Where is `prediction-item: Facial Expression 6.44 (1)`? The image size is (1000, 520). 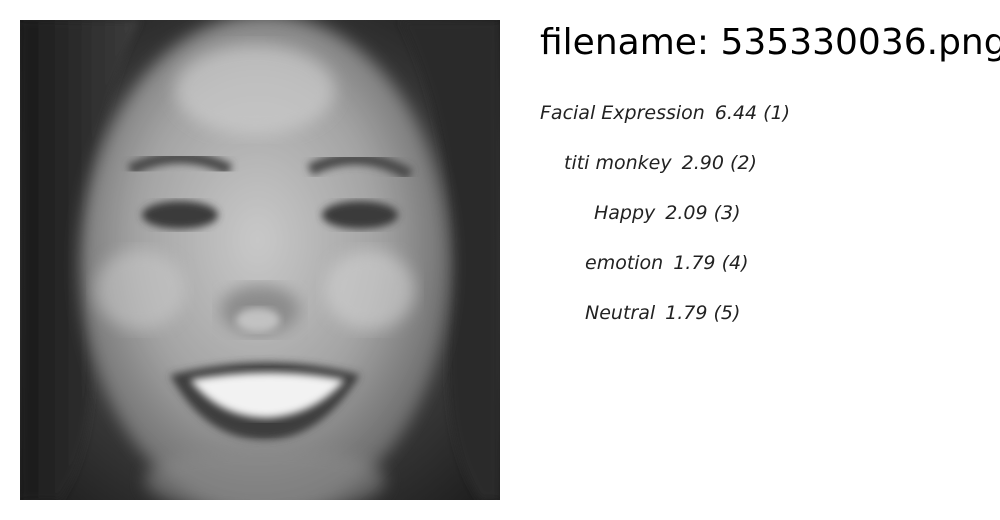
prediction-item: Facial Expression 6.44 (1) is located at coordinates (665, 113).